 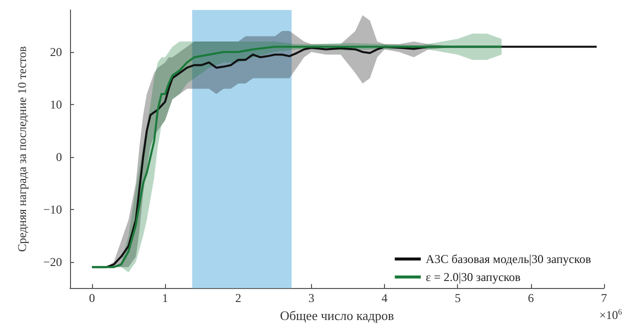 What do you see at coordinates (531, 298) in the screenshot?
I see `x-tick-label: 6` at bounding box center [531, 298].